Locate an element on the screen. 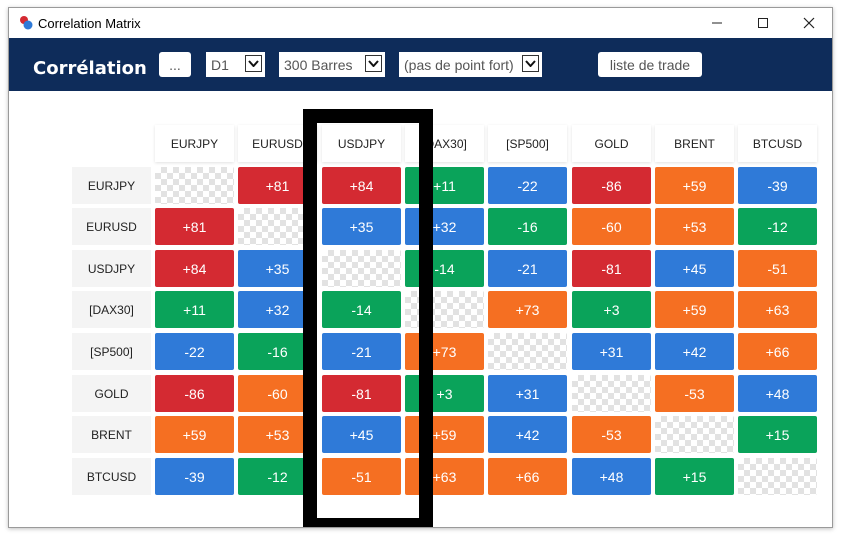 The image size is (842, 538). maximize-icon is located at coordinates (763, 23).